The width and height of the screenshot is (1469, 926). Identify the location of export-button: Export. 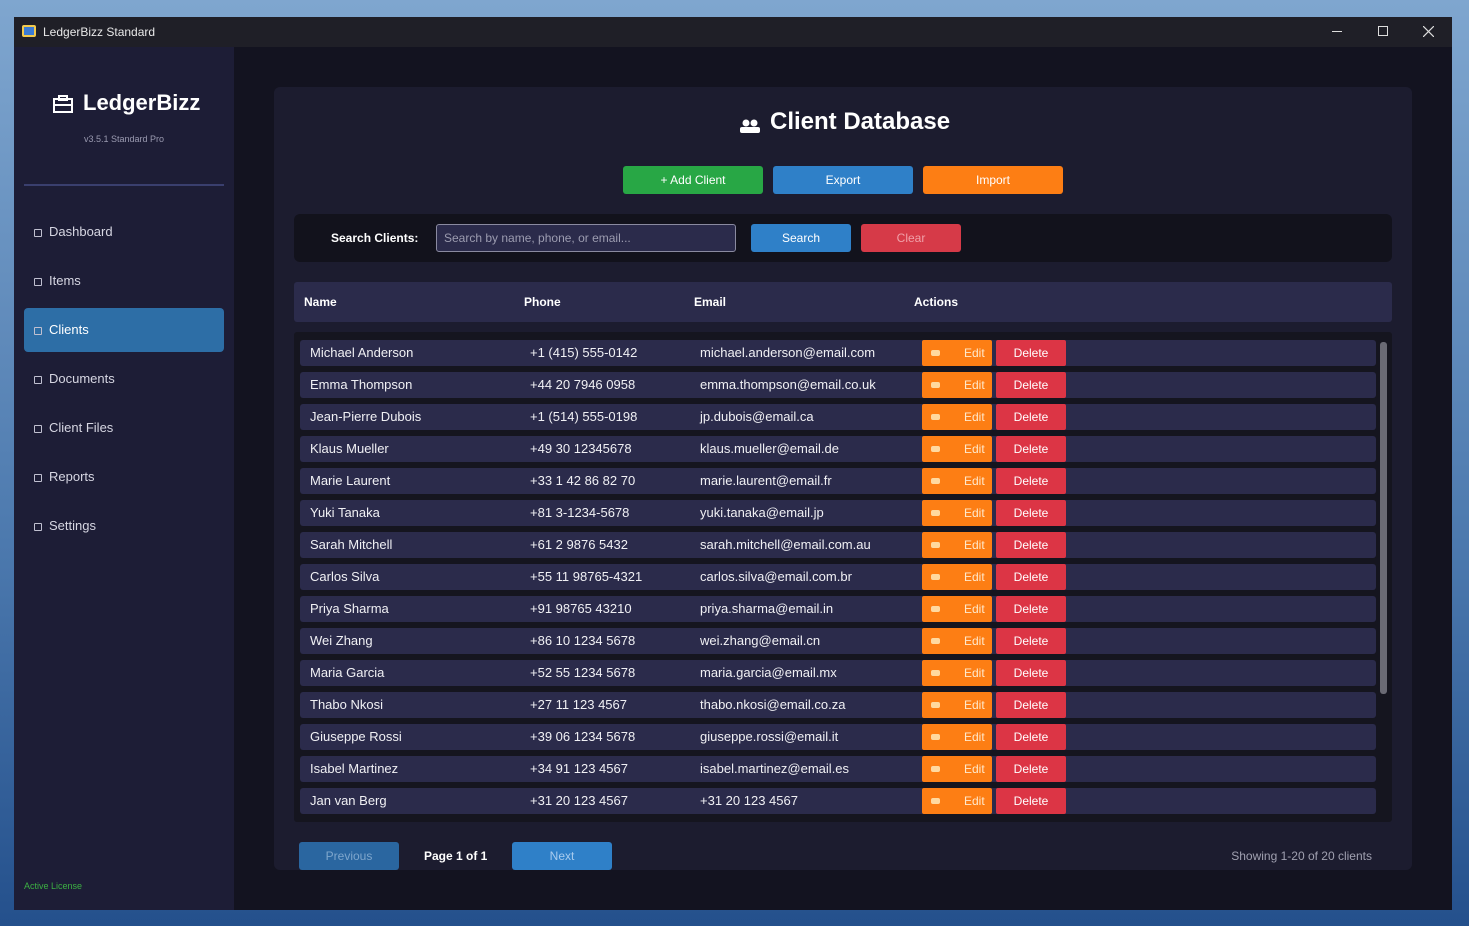
(843, 180).